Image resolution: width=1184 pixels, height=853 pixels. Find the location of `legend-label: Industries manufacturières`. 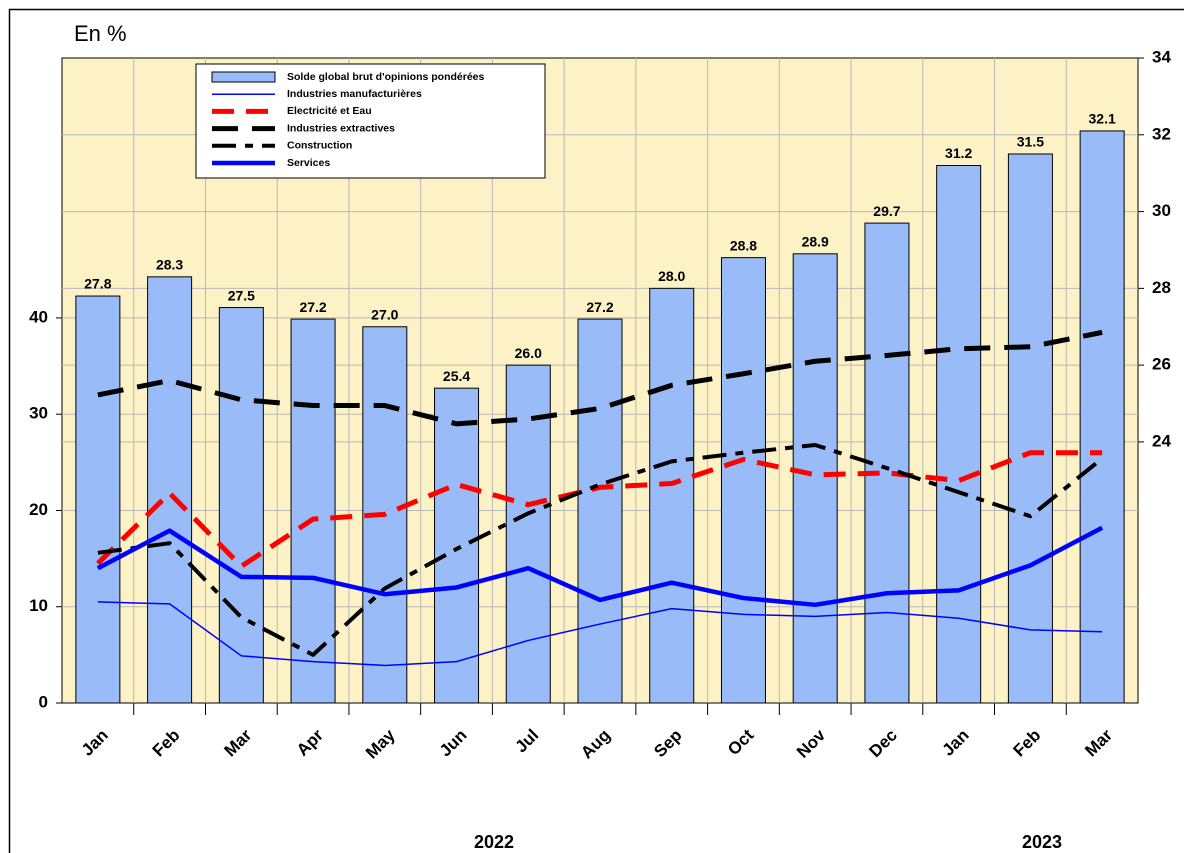

legend-label: Industries manufacturières is located at coordinates (354, 94).